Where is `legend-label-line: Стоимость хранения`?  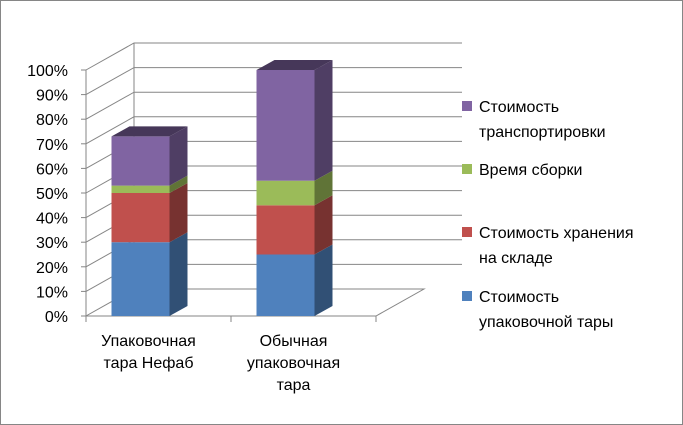 legend-label-line: Стоимость хранения is located at coordinates (556, 233).